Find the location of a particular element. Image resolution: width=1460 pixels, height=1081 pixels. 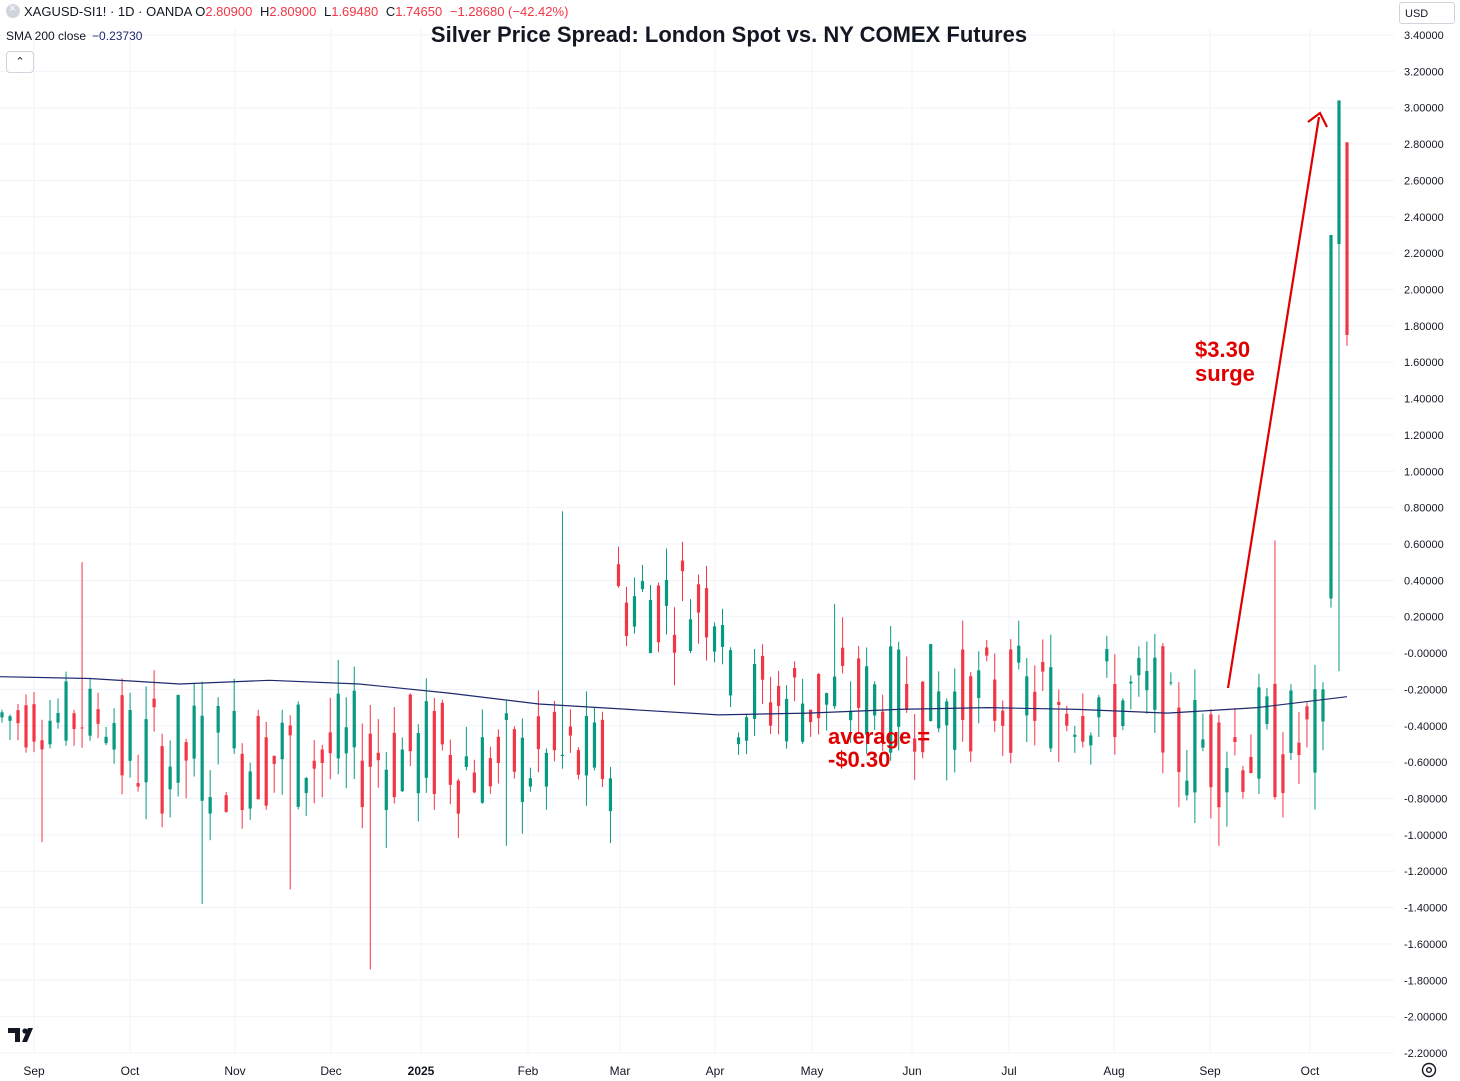

y-tick-label: 1.40000 is located at coordinates (1424, 400).